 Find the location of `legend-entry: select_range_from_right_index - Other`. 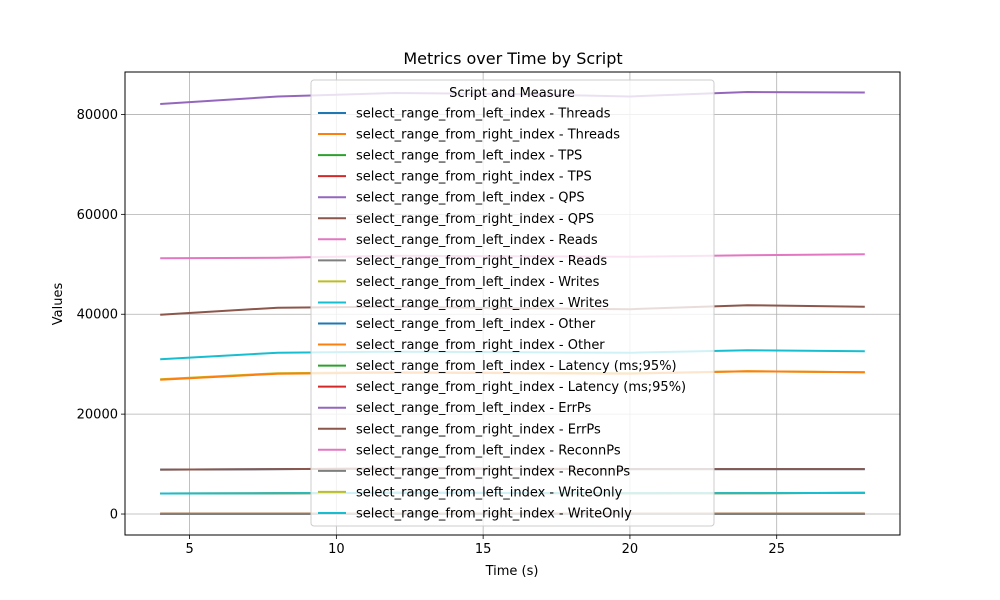

legend-entry: select_range_from_right_index - Other is located at coordinates (461, 345).